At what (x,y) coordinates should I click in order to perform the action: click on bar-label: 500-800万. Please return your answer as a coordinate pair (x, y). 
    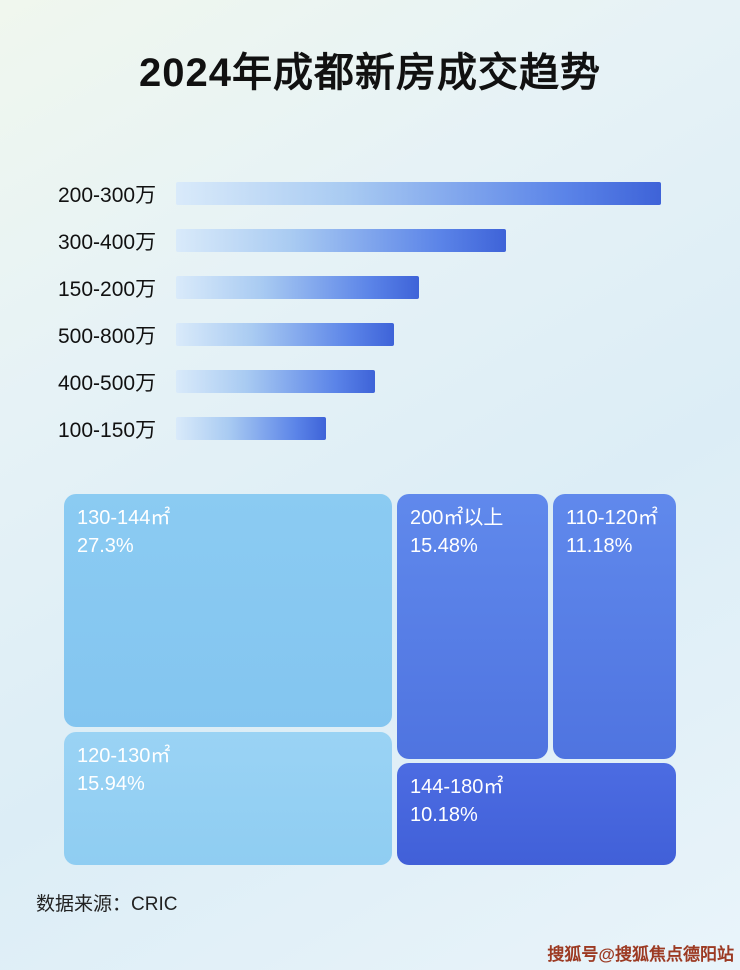
    Looking at the image, I should click on (107, 336).